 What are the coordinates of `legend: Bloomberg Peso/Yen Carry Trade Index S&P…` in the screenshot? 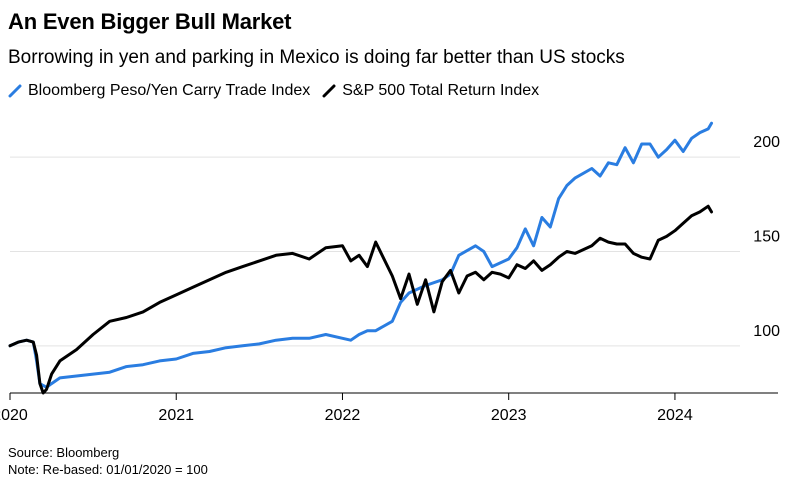 It's located at (279, 91).